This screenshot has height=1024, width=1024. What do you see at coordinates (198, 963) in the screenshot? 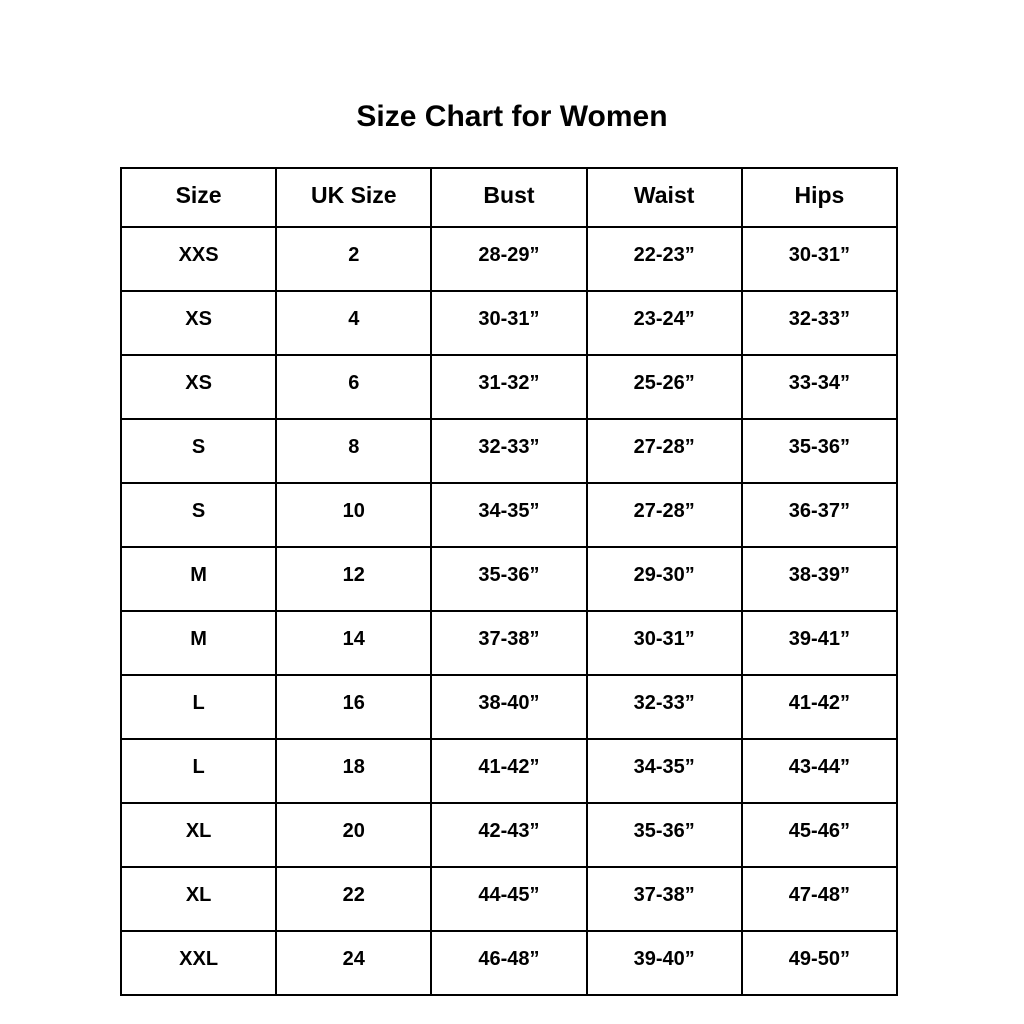
I see `cell-size: XXL` at bounding box center [198, 963].